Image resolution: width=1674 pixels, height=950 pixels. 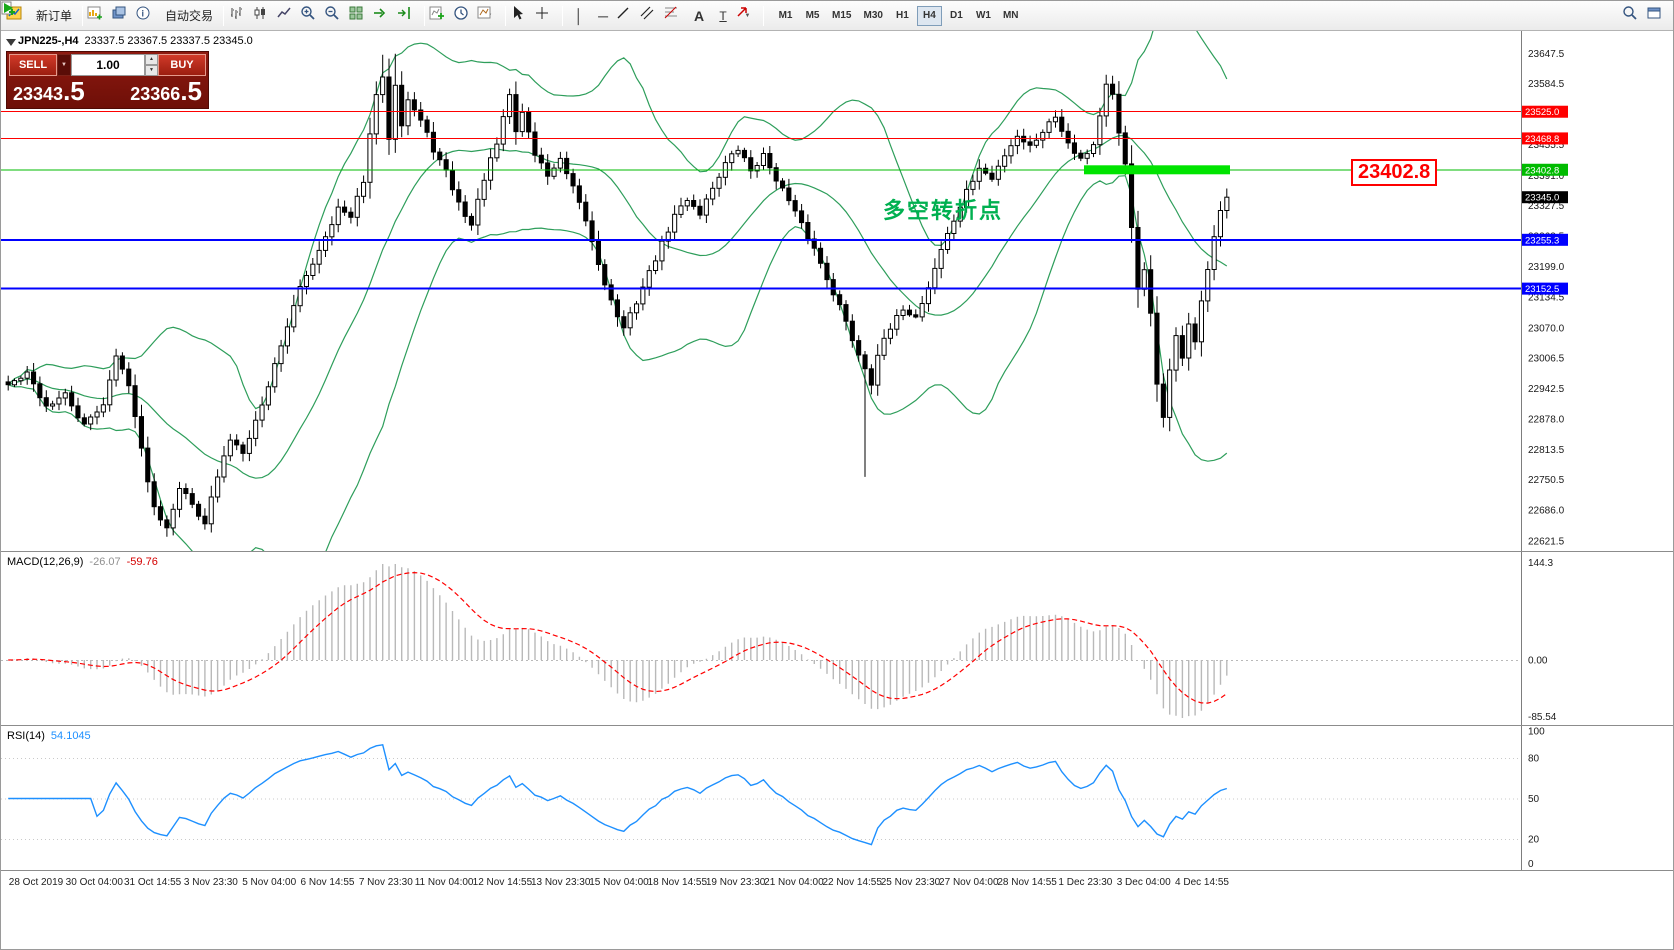 What do you see at coordinates (336, 16) in the screenshot?
I see `zoom-out-icon` at bounding box center [336, 16].